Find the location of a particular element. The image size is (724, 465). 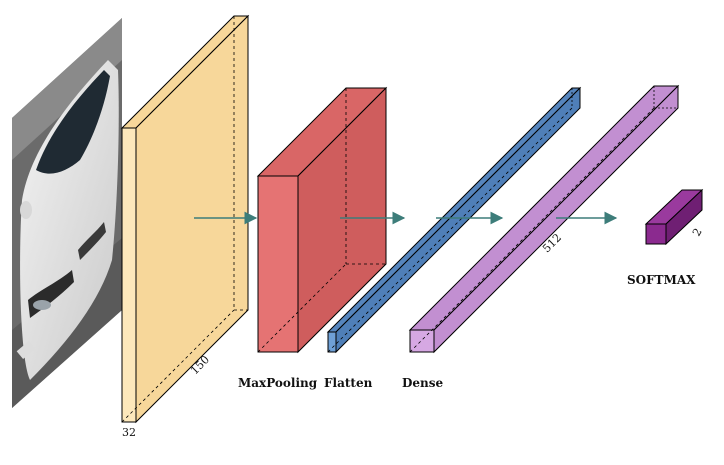

maxpool-label: MaxPooling is located at coordinates (278, 383).